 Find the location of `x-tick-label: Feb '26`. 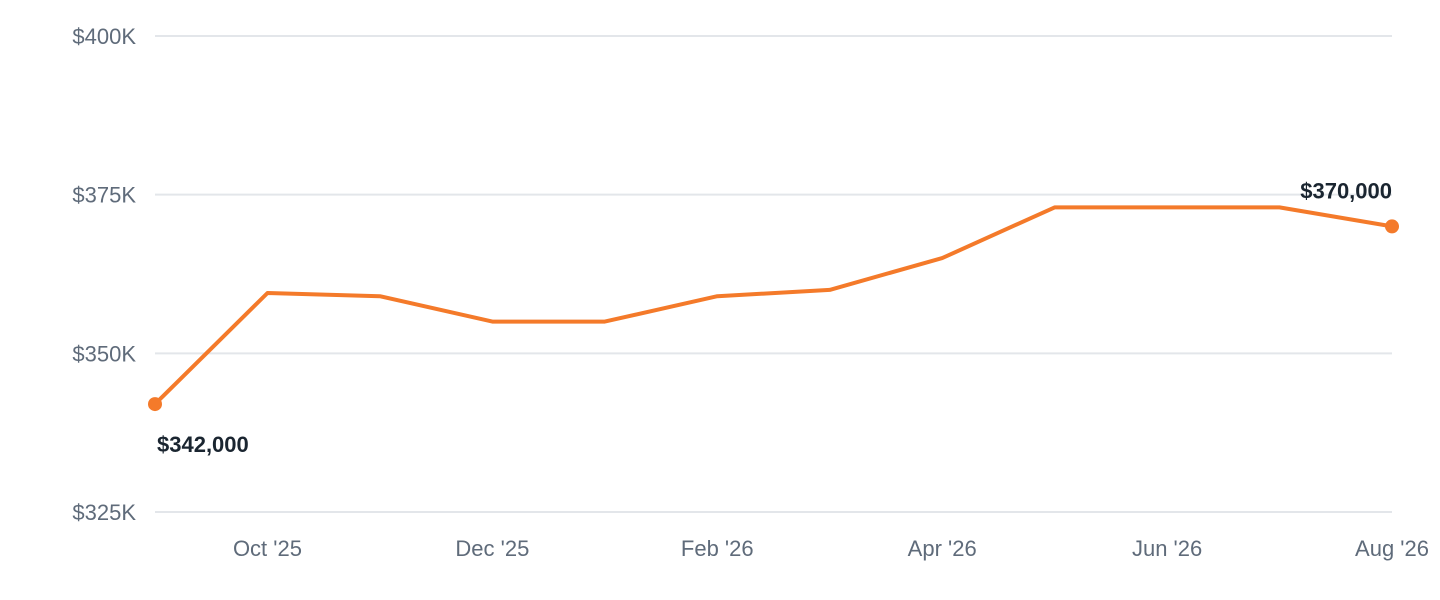

x-tick-label: Feb '26 is located at coordinates (717, 548).